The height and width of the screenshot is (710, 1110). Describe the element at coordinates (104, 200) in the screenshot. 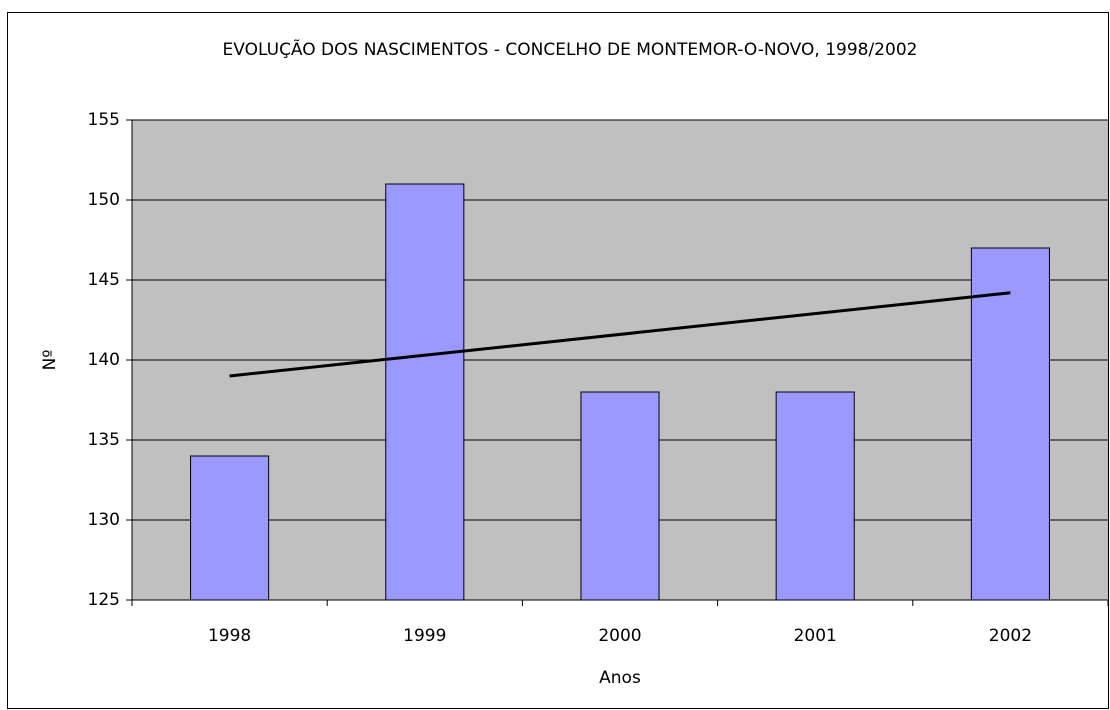

I see `y-tick-label: 150` at that location.